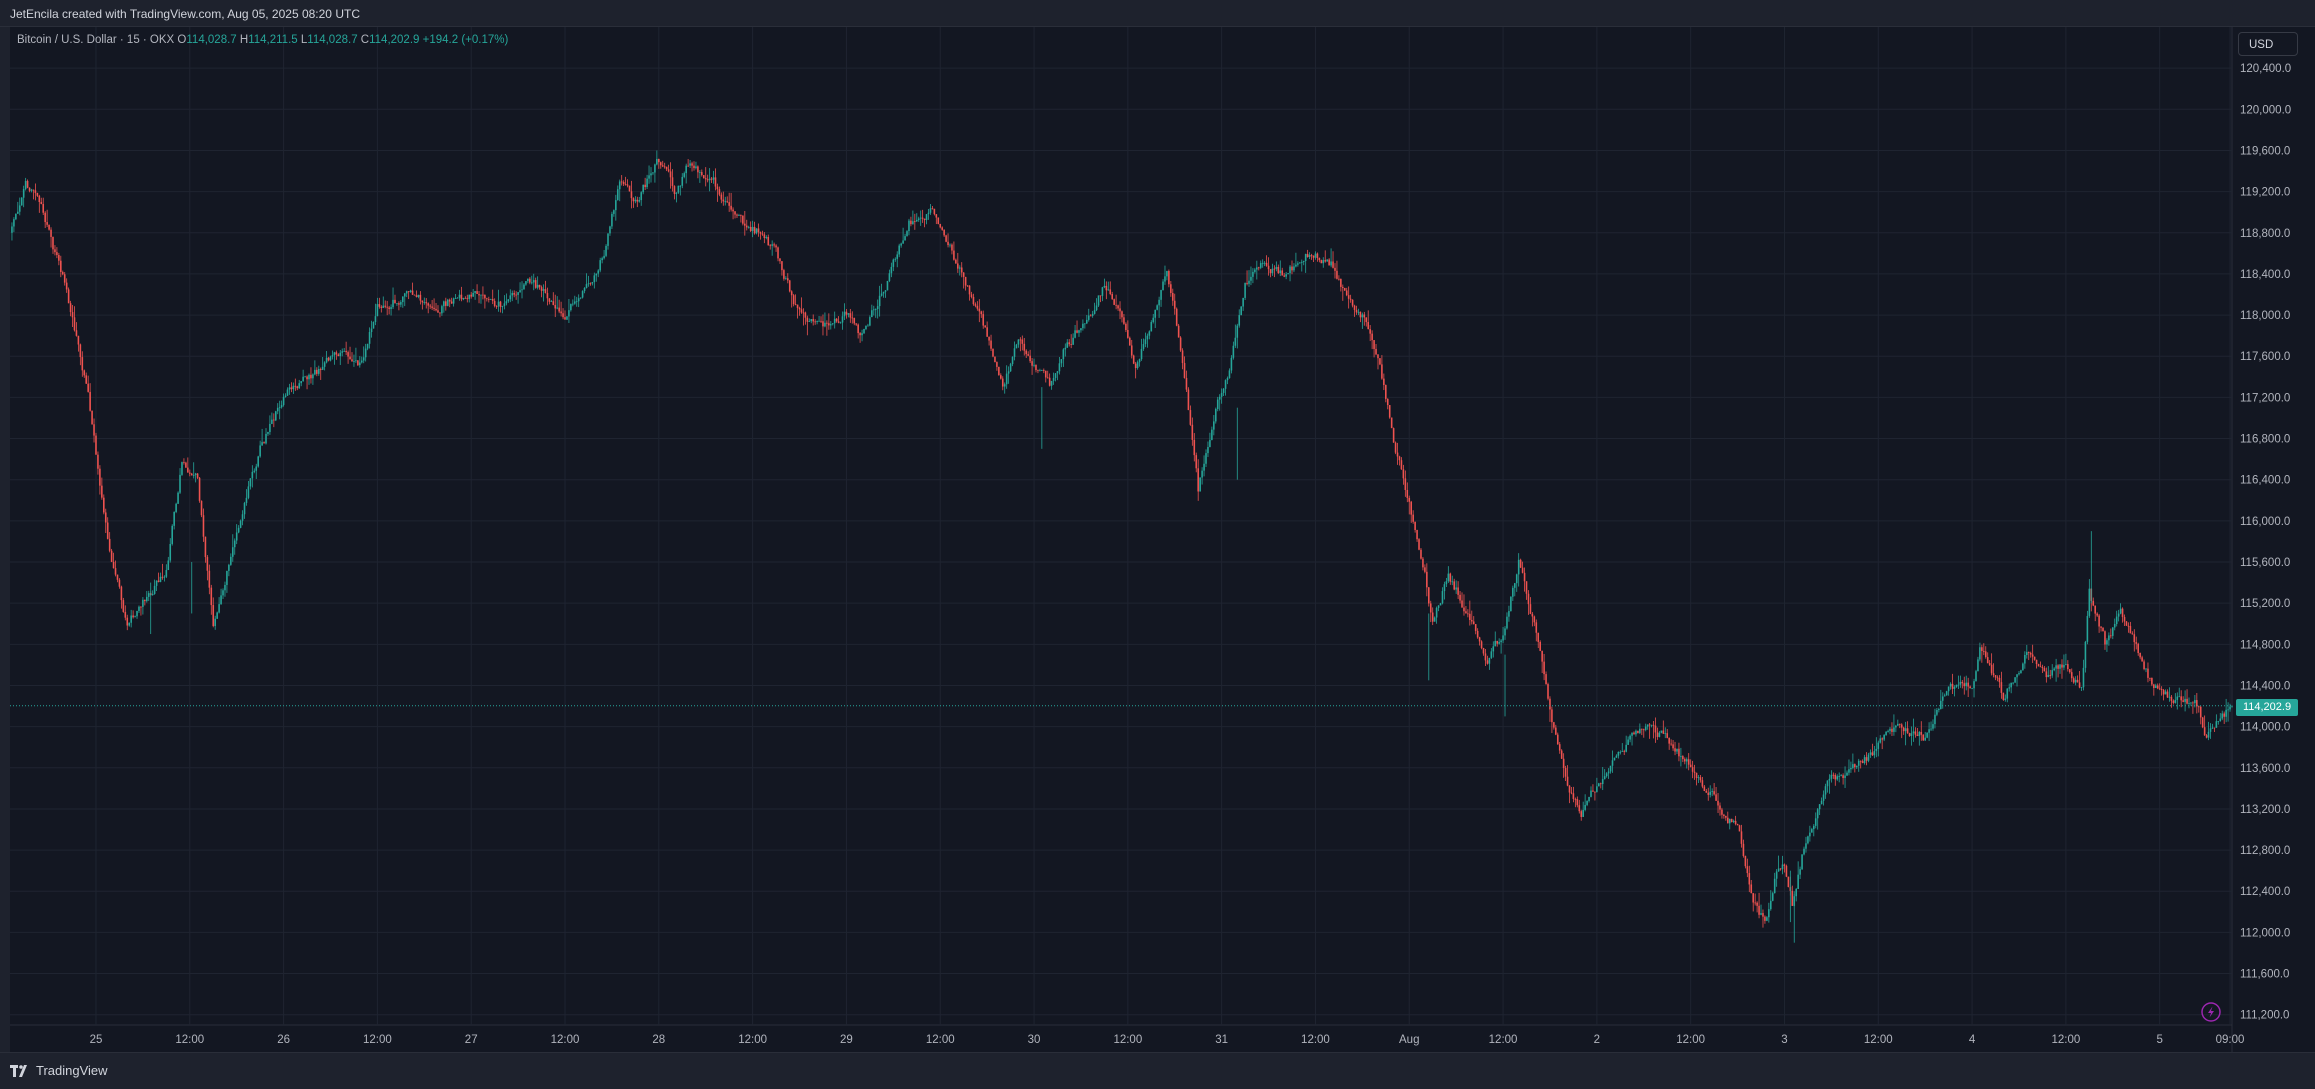 The width and height of the screenshot is (2315, 1089). I want to click on time-tick-label: 25, so click(96, 1040).